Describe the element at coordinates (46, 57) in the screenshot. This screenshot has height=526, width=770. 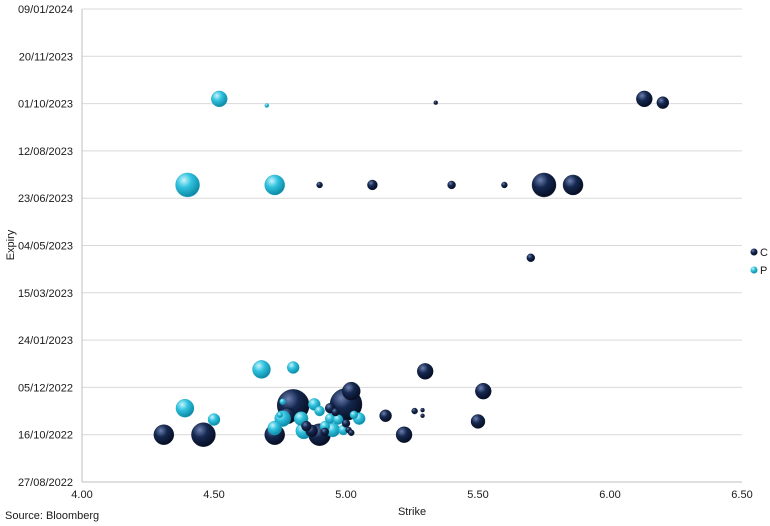
I see `y-tick-label: 20/11/2023` at that location.